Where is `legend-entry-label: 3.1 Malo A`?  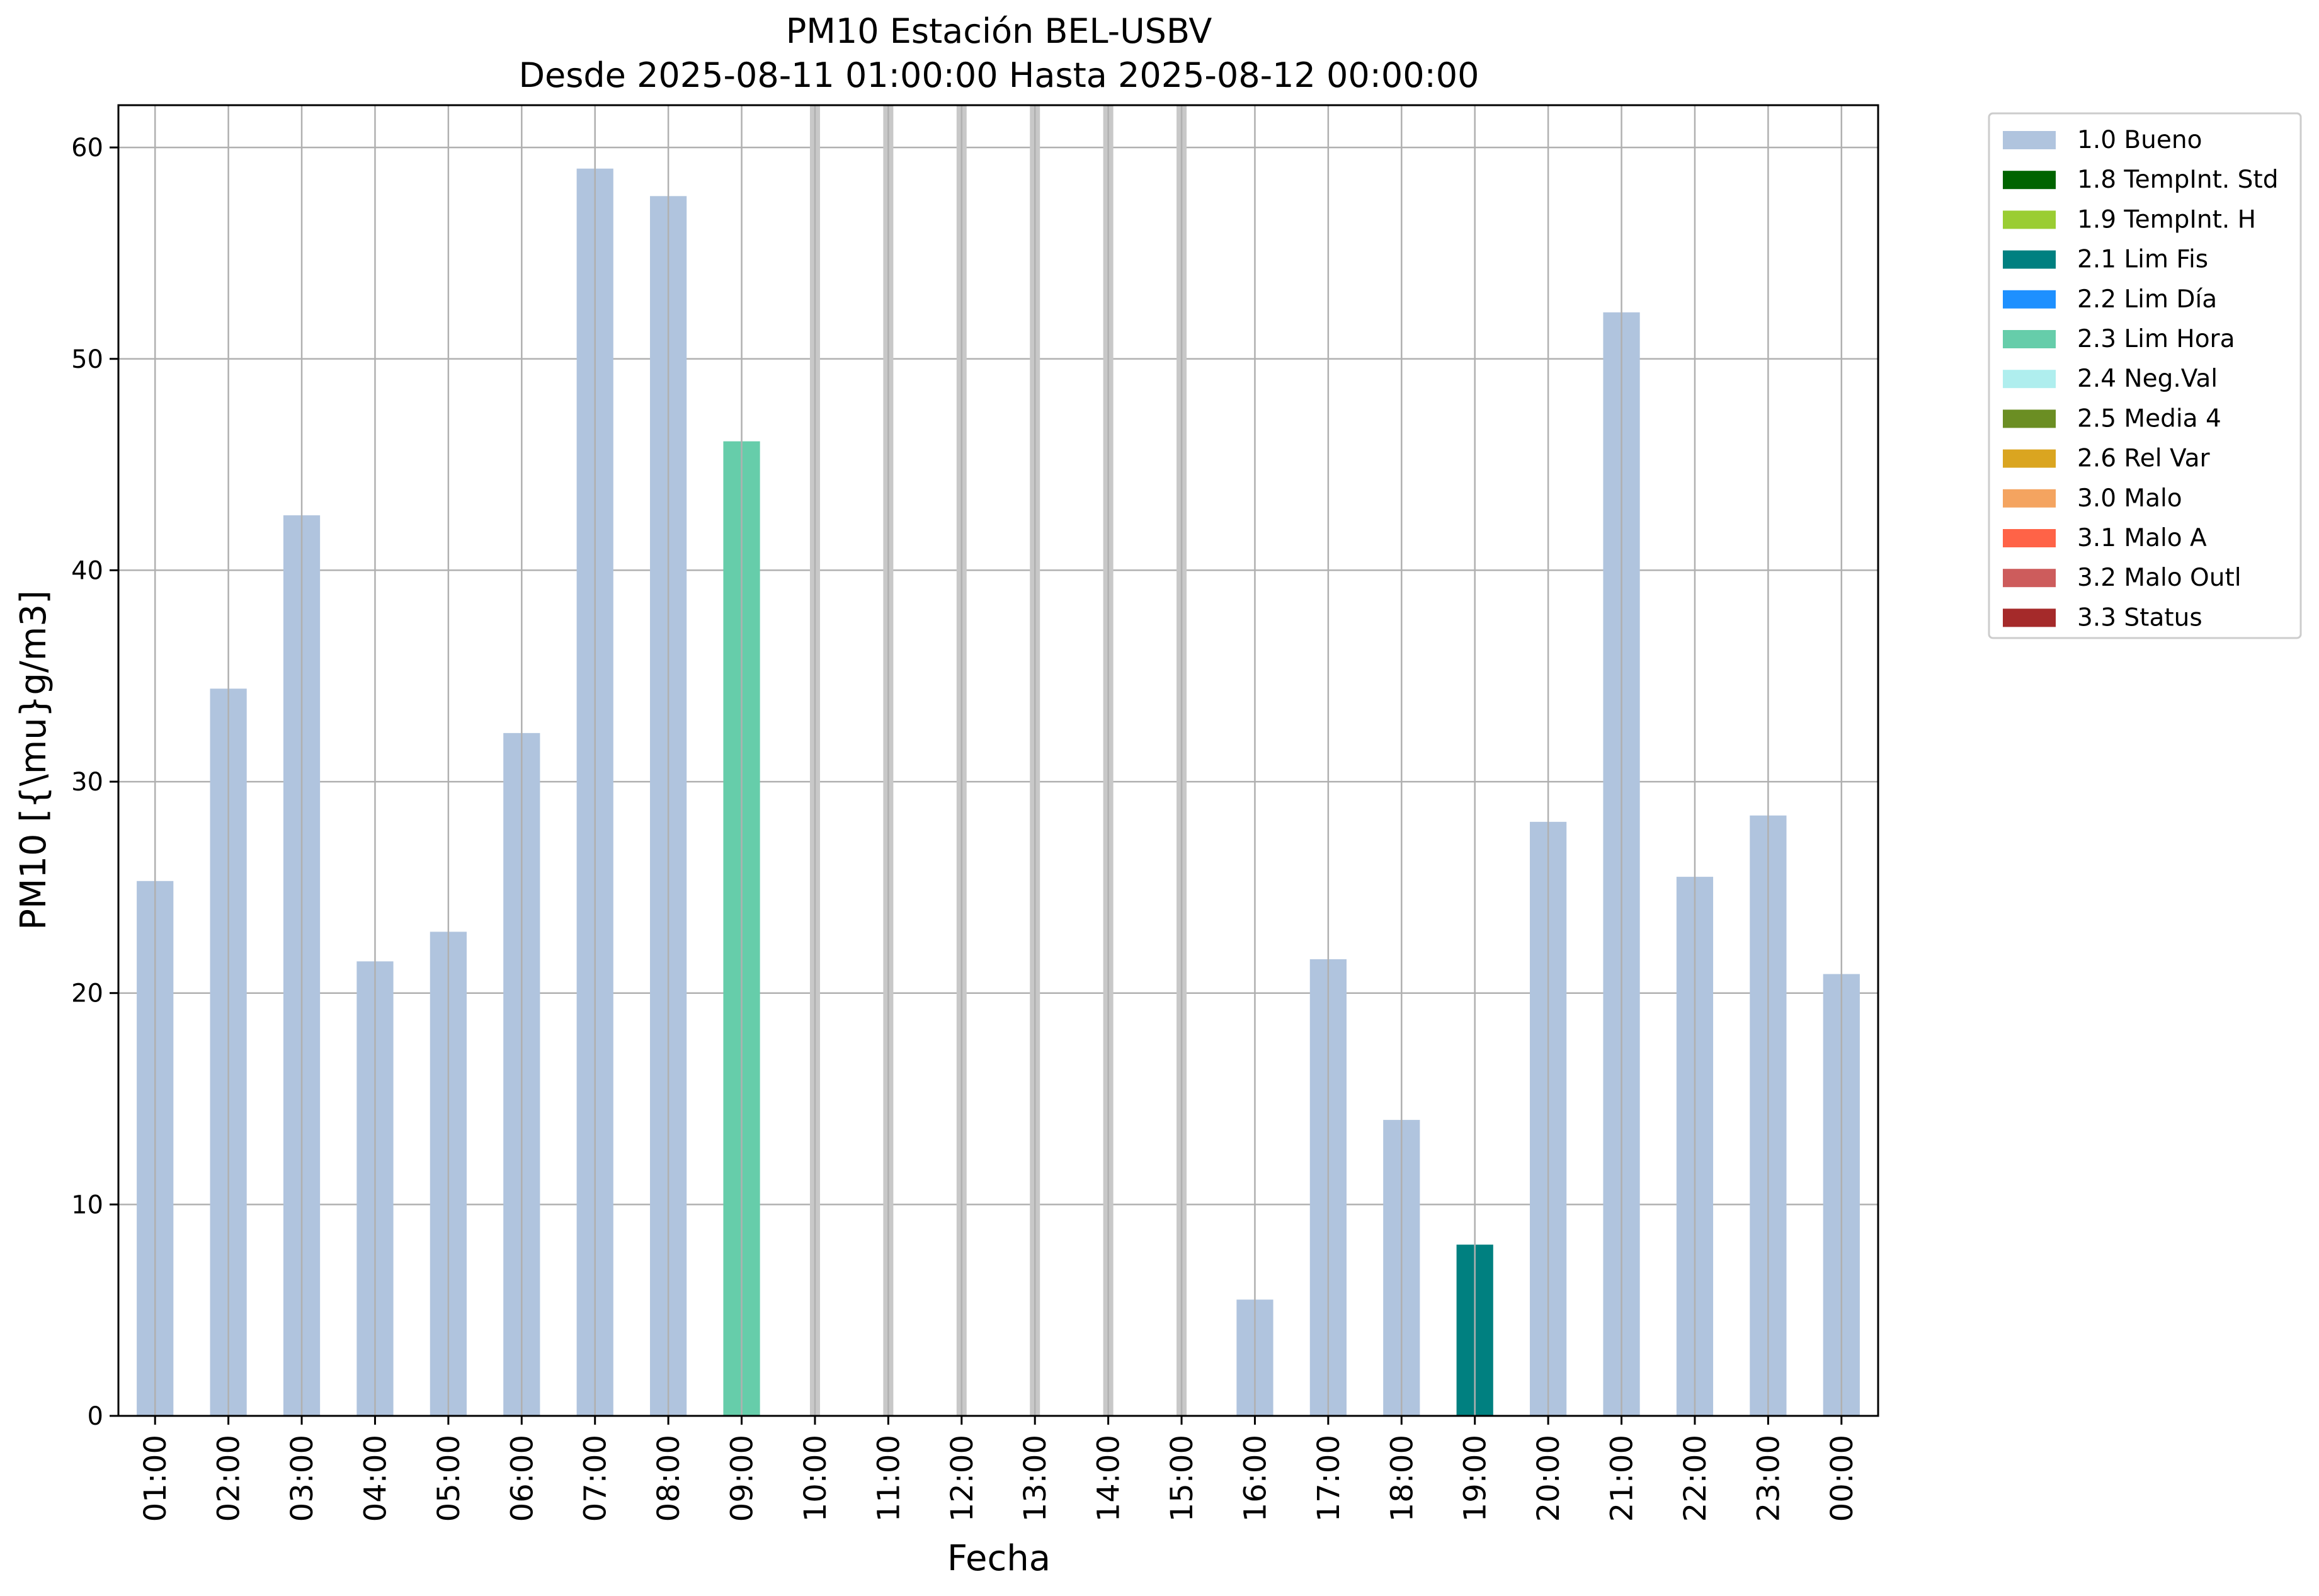 legend-entry-label: 3.1 Malo A is located at coordinates (2142, 538).